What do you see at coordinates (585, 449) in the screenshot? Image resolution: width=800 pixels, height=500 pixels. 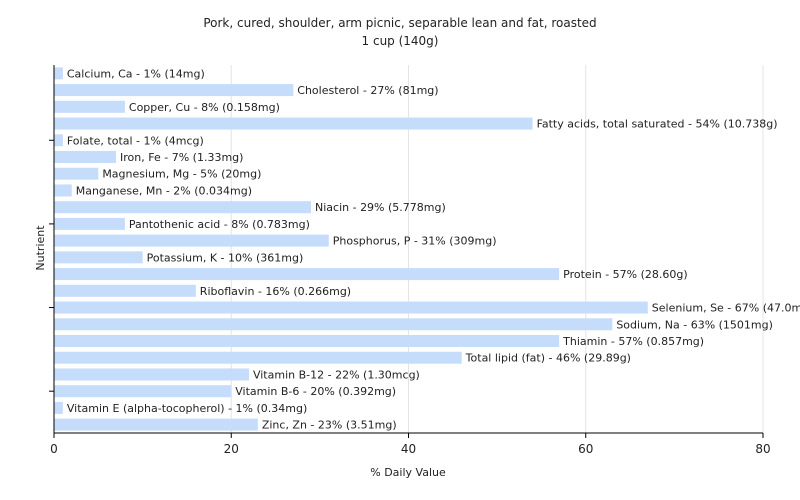 I see `x-tick-label: 60` at bounding box center [585, 449].